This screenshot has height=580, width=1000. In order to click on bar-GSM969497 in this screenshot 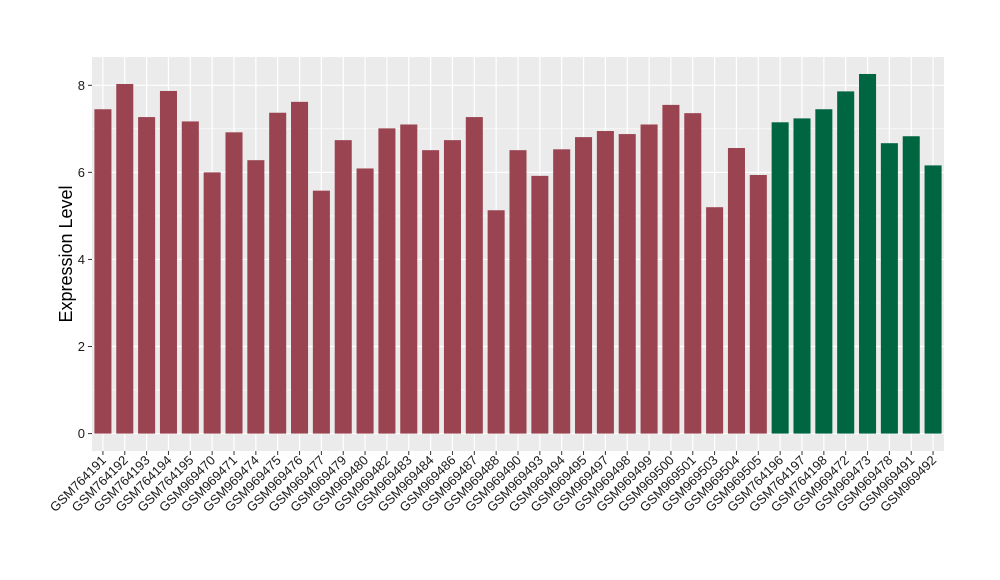, I will do `click(605, 282)`.